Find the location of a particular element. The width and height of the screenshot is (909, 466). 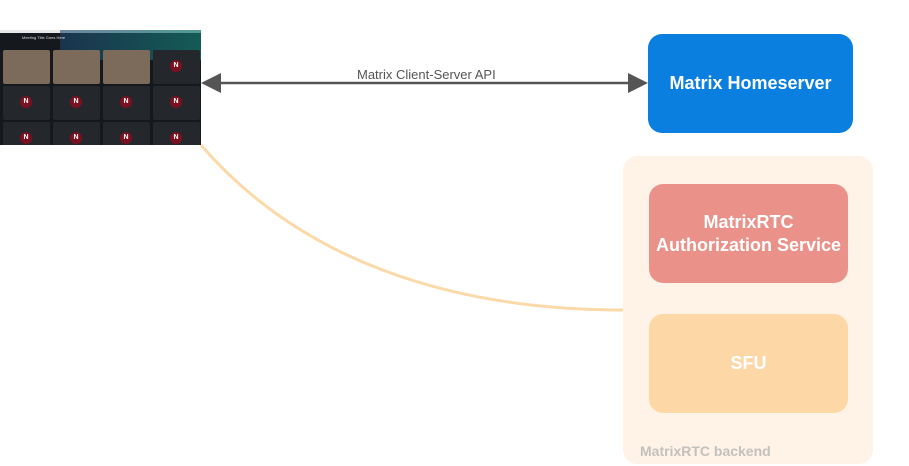

api-label: Matrix Client-Server API is located at coordinates (426, 74).